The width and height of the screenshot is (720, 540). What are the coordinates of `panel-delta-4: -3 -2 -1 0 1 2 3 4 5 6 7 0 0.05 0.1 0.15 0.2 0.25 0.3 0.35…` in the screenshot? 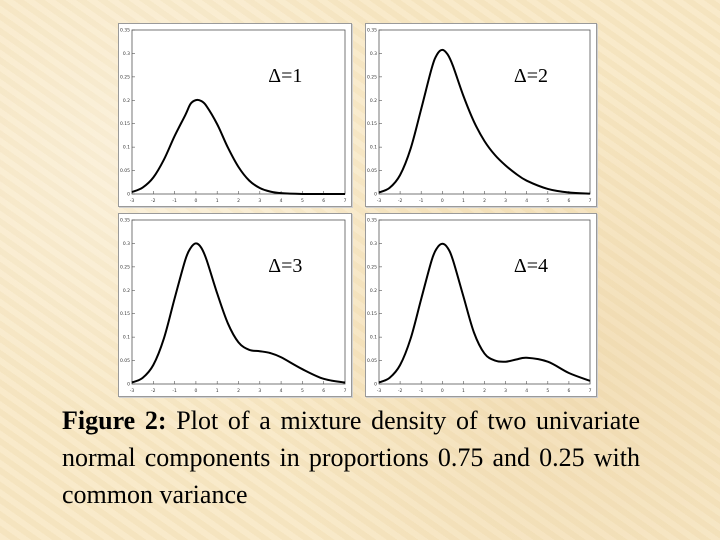 It's located at (481, 305).